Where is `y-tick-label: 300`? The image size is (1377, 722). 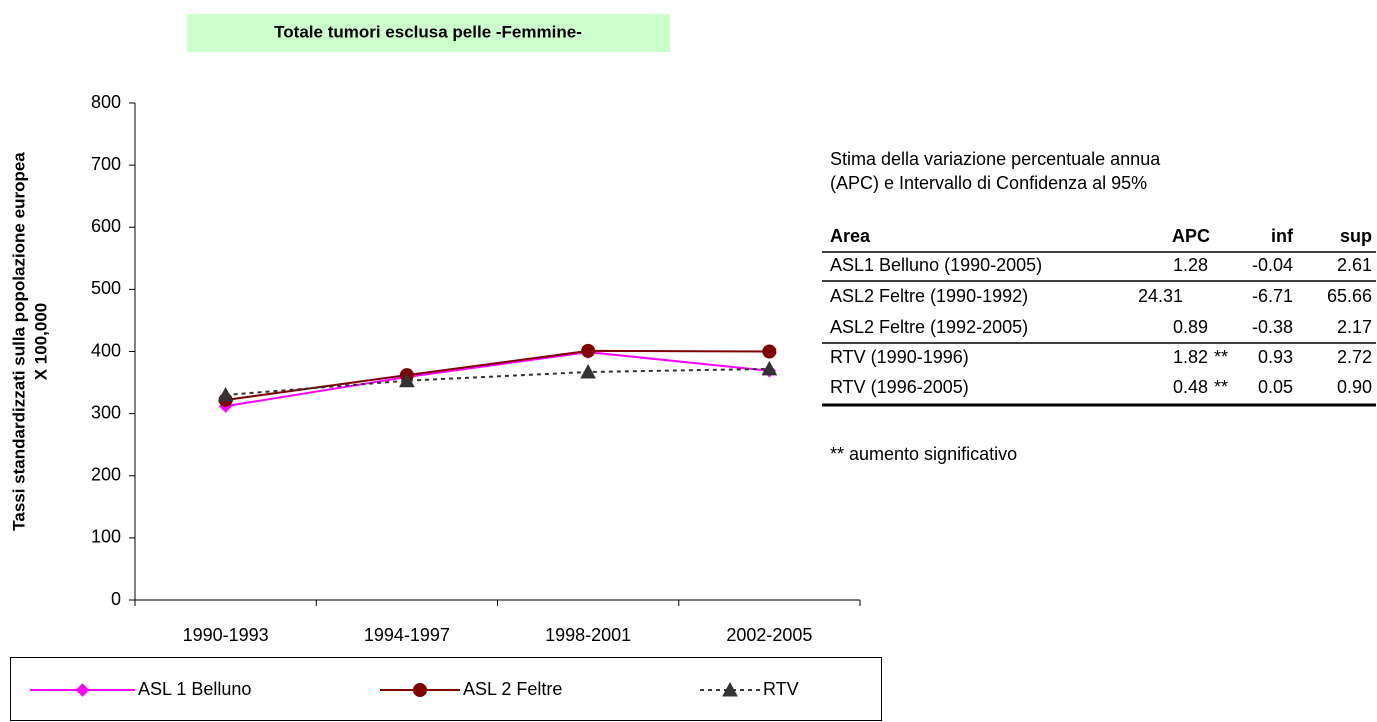
y-tick-label: 300 is located at coordinates (106, 412).